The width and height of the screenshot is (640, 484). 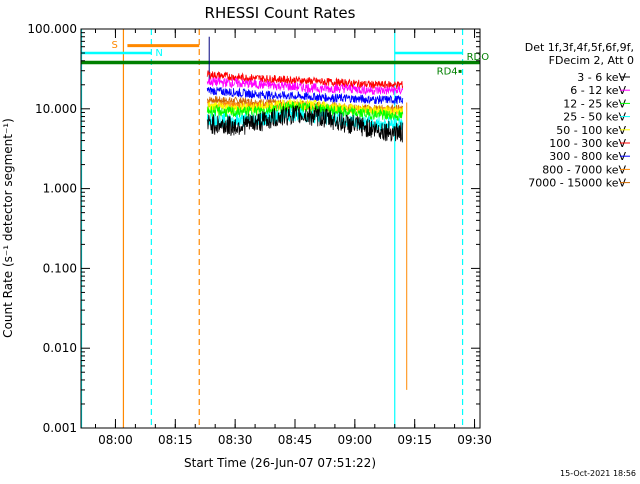 I want to click on y-tick-label-2: 0.100, so click(x=60, y=268).